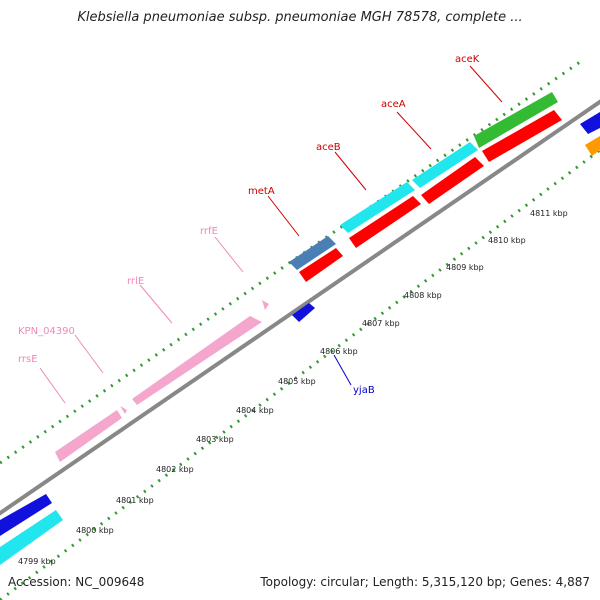 The image size is (600, 600). What do you see at coordinates (522, 136) in the screenshot?
I see `aceK-block-red` at bounding box center [522, 136].